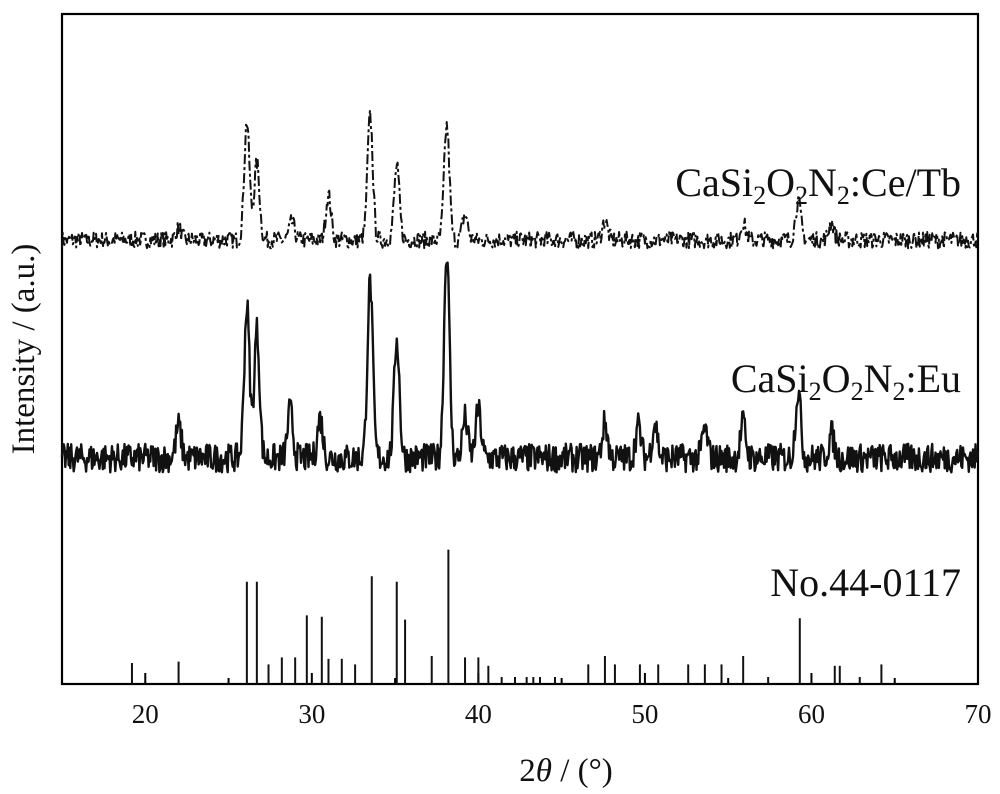 The image size is (1000, 794). Describe the element at coordinates (865, 582) in the screenshot. I see `reference-label: No.44-0117` at that location.